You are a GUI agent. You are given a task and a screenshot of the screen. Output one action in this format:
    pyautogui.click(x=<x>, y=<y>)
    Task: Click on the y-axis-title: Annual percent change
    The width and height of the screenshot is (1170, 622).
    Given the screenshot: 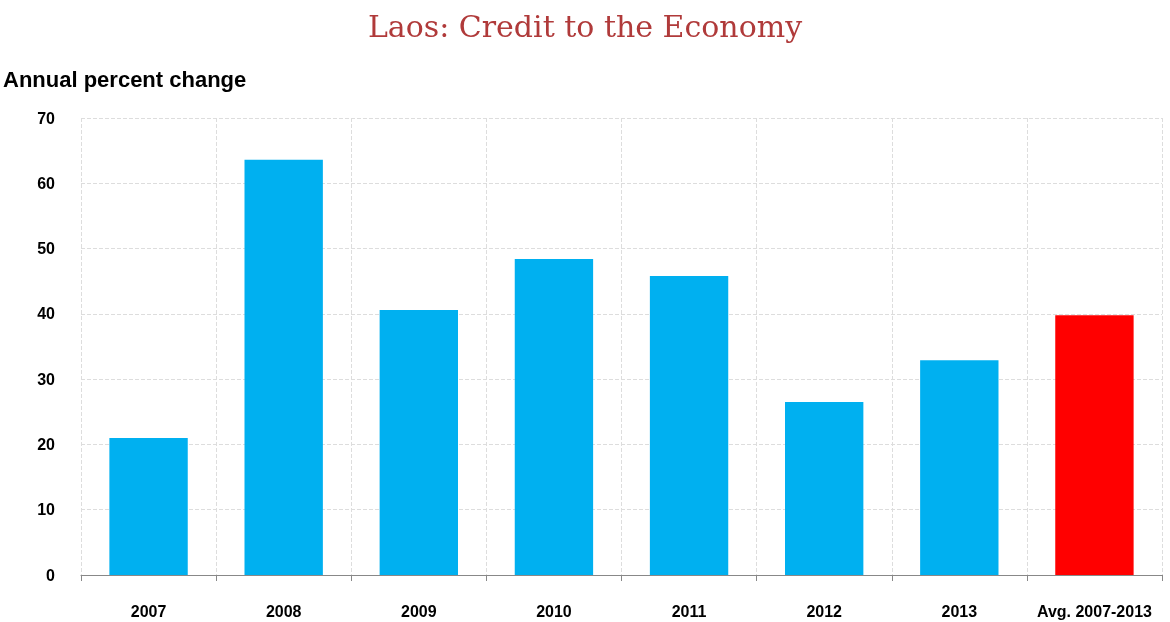 What is the action you would take?
    pyautogui.click(x=125, y=79)
    